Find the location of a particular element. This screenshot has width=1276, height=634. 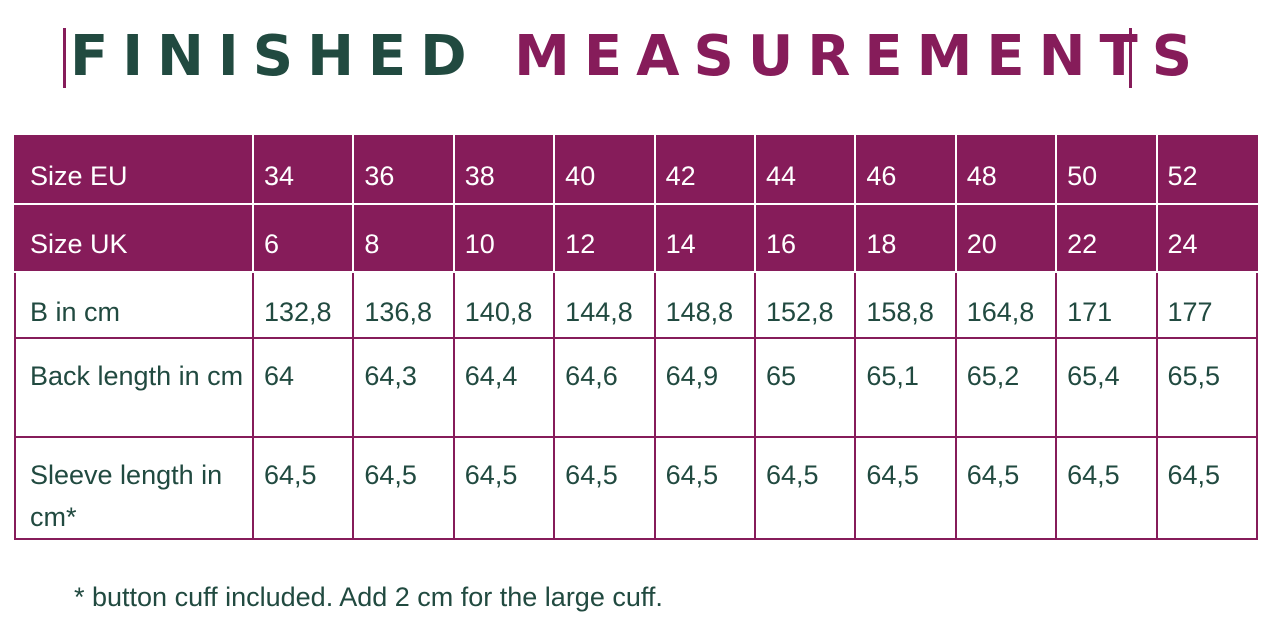

table-cell: 152,8 is located at coordinates (805, 305).